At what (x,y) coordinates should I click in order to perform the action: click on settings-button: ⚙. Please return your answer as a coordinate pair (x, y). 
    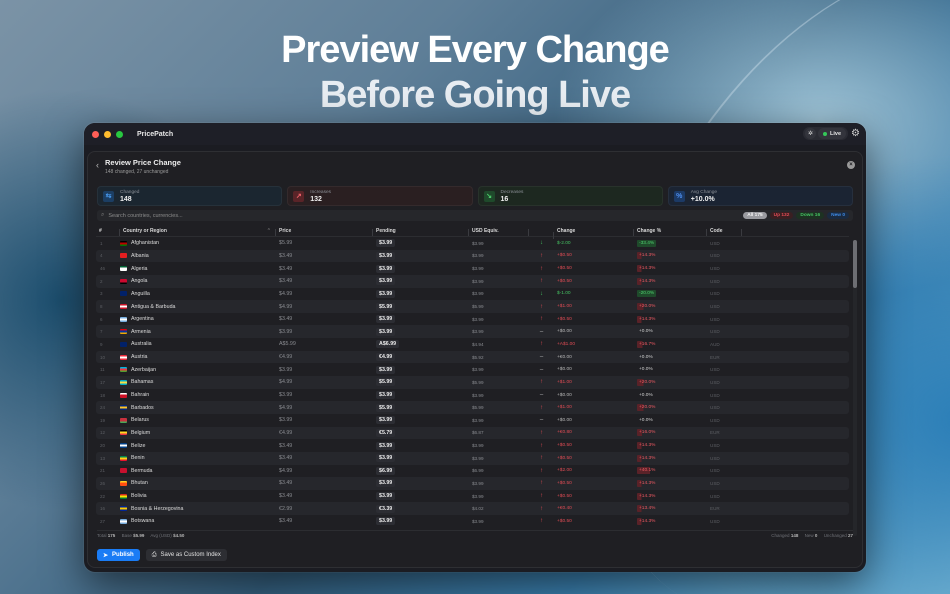
    Looking at the image, I should click on (855, 133).